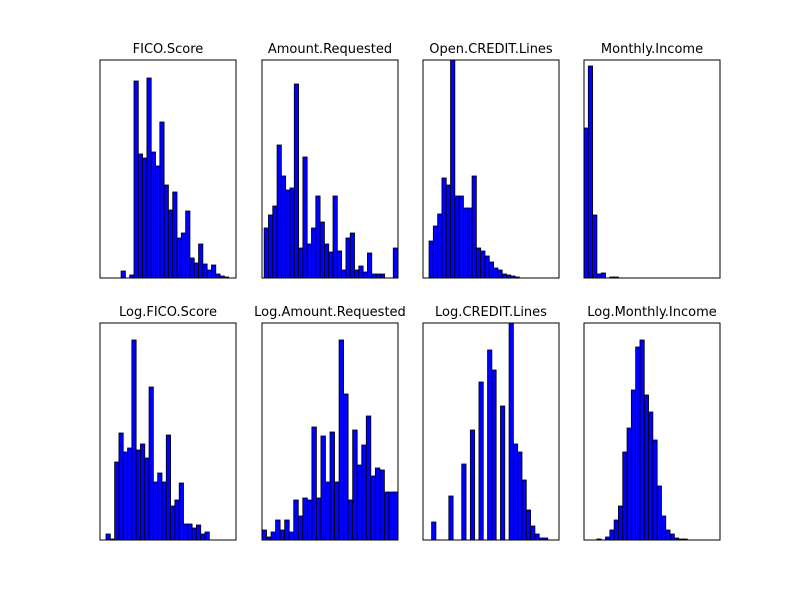 The height and width of the screenshot is (600, 800). I want to click on panel-title: Amount.Requested, so click(330, 49).